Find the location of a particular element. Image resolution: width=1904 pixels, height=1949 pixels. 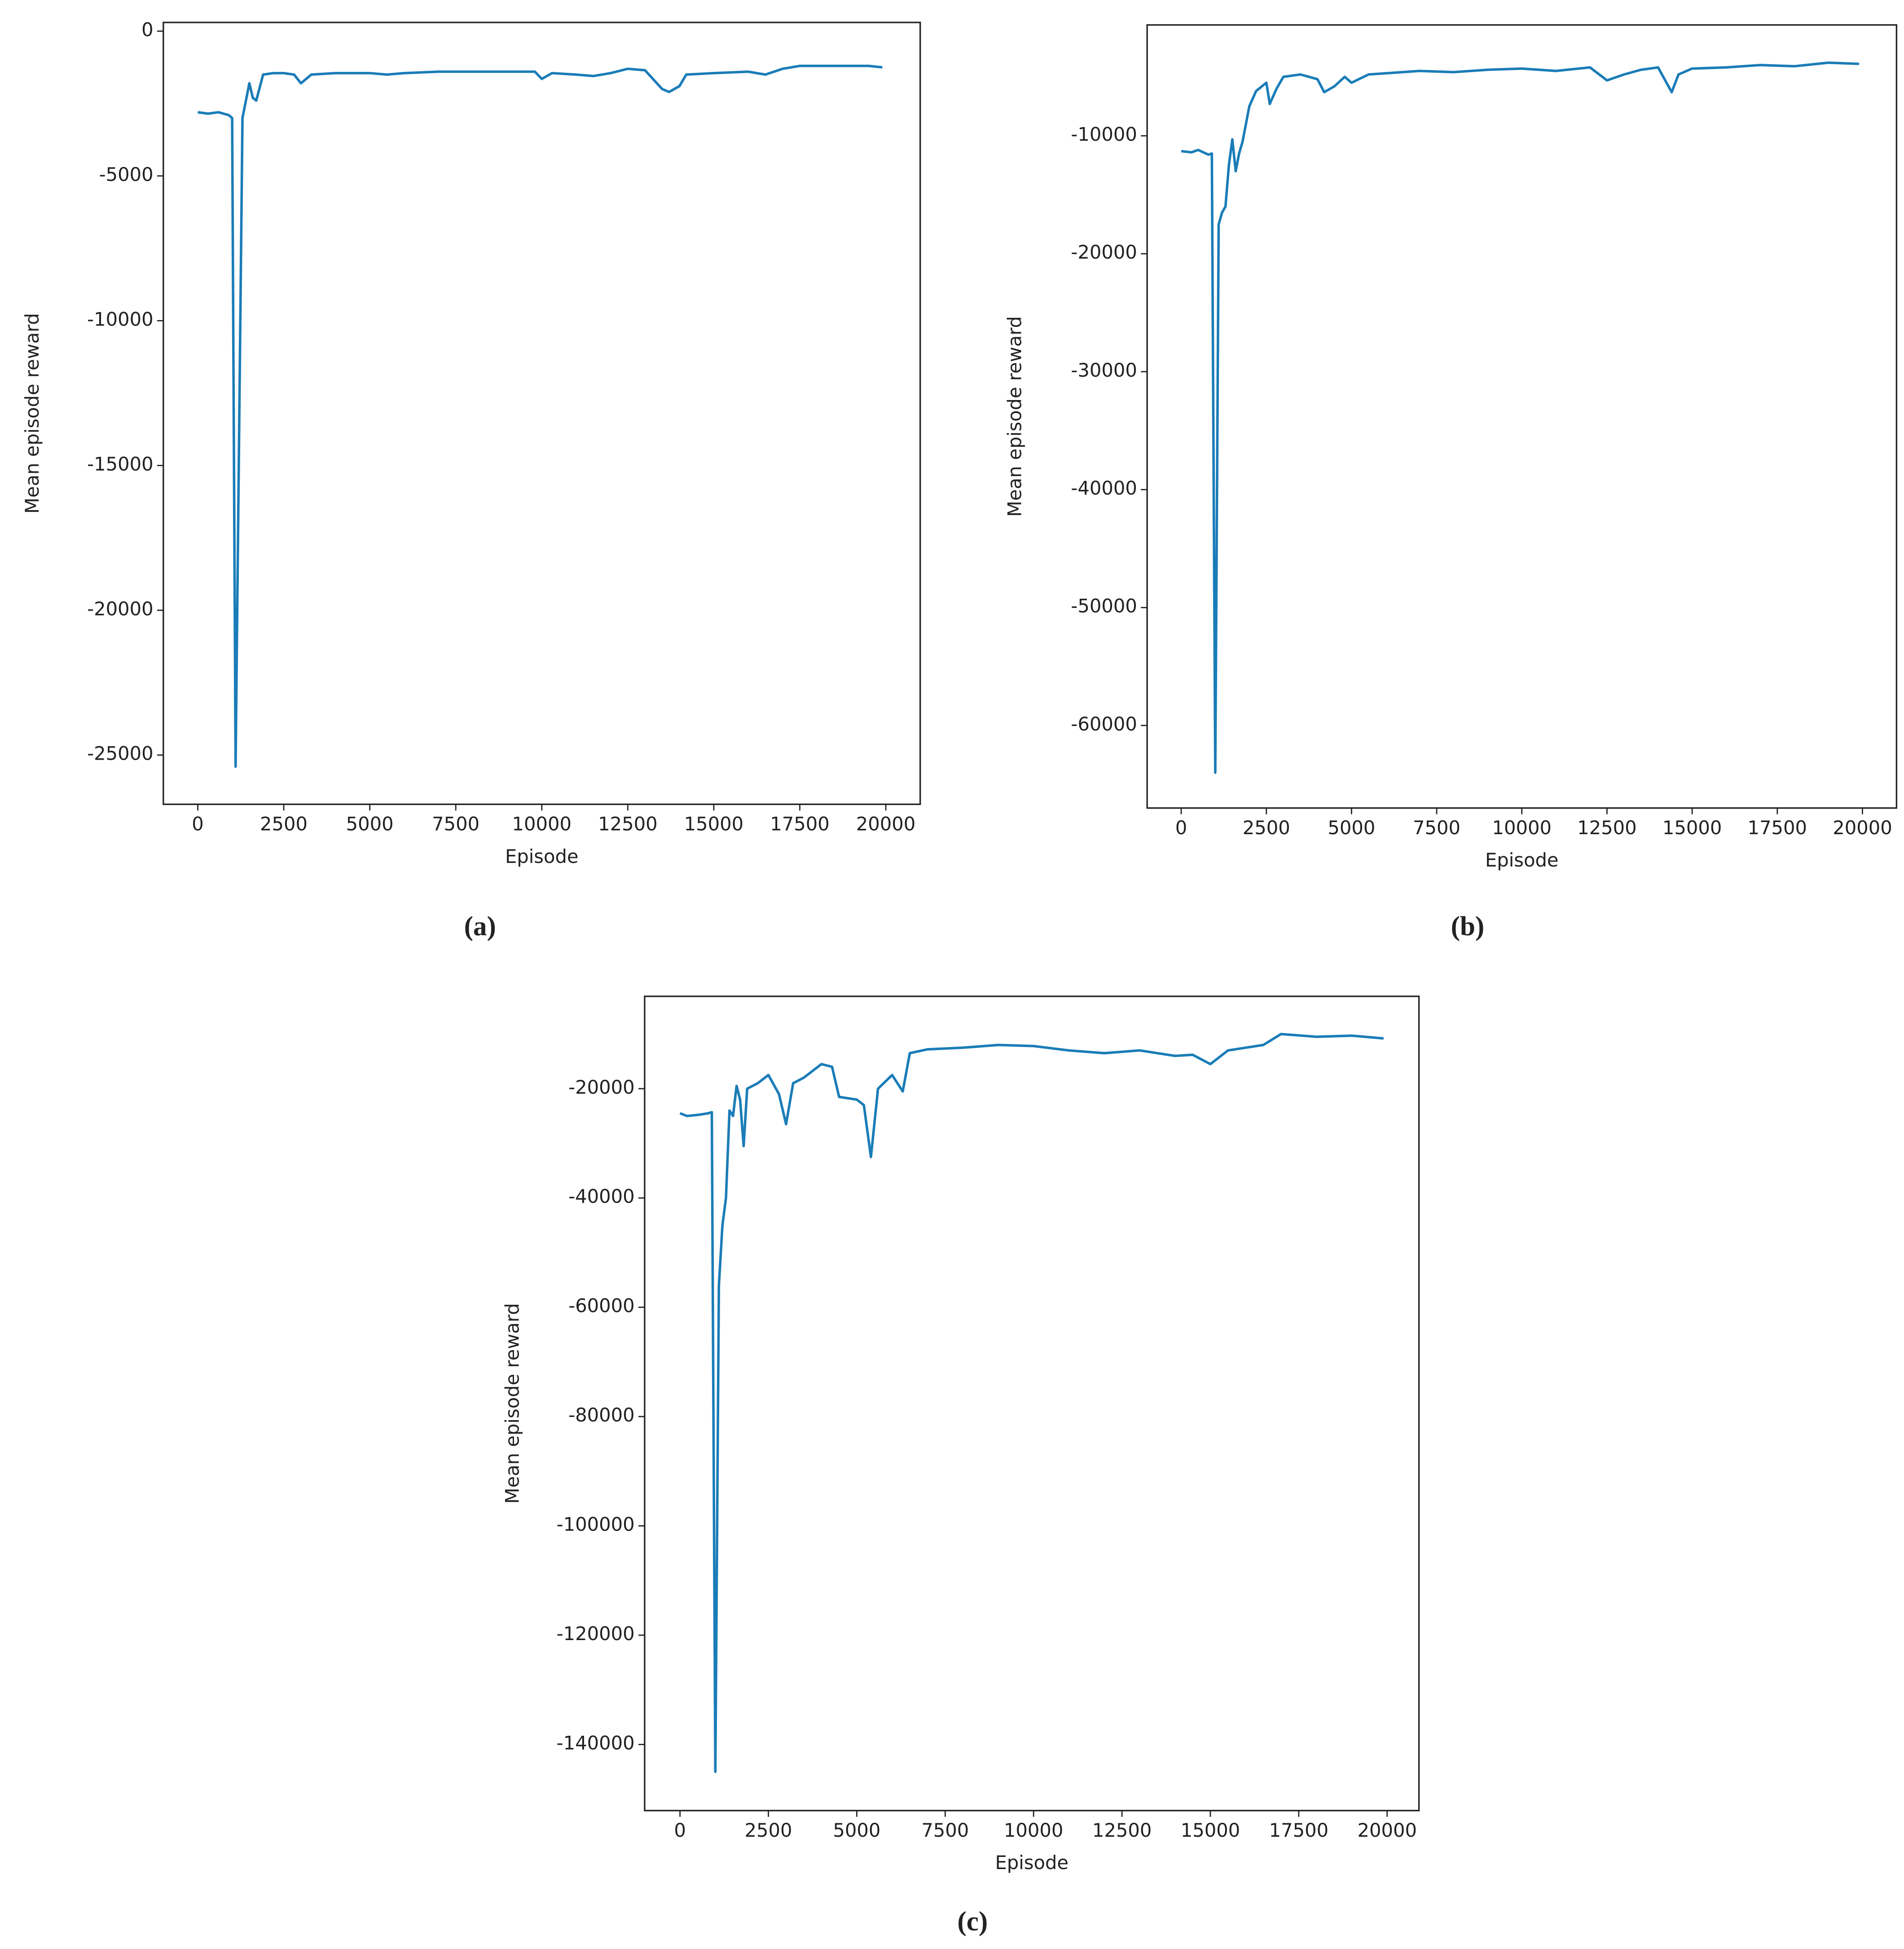

y-tick-label: -80000 is located at coordinates (601, 1415).